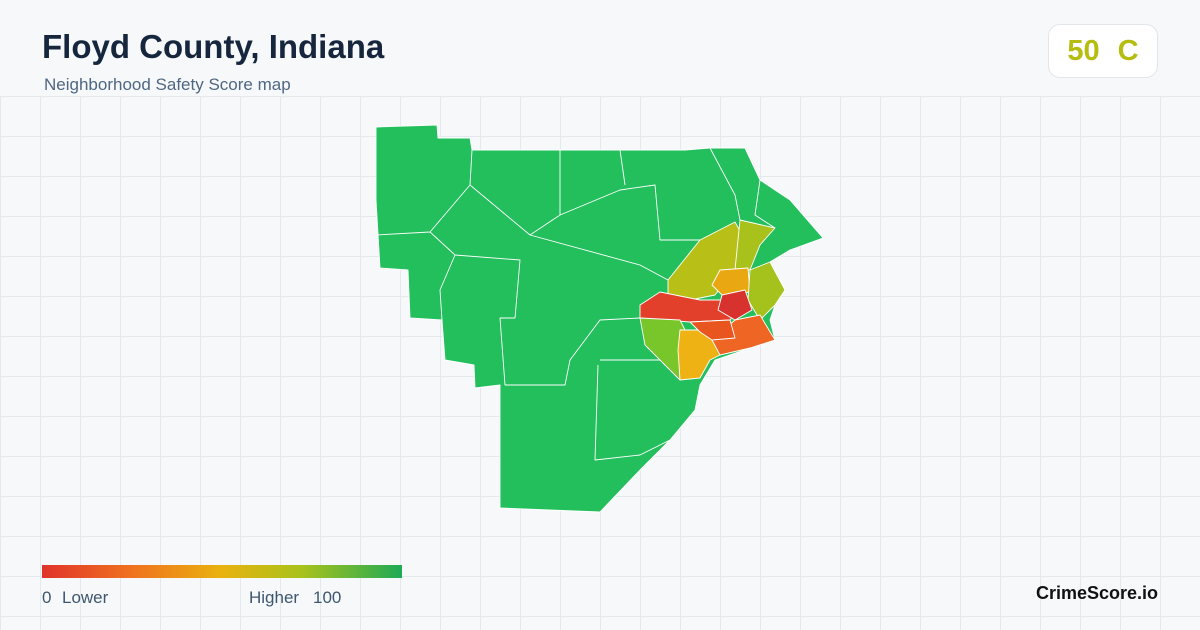 The height and width of the screenshot is (630, 1200). I want to click on title: Floyd County, Indiana, so click(213, 46).